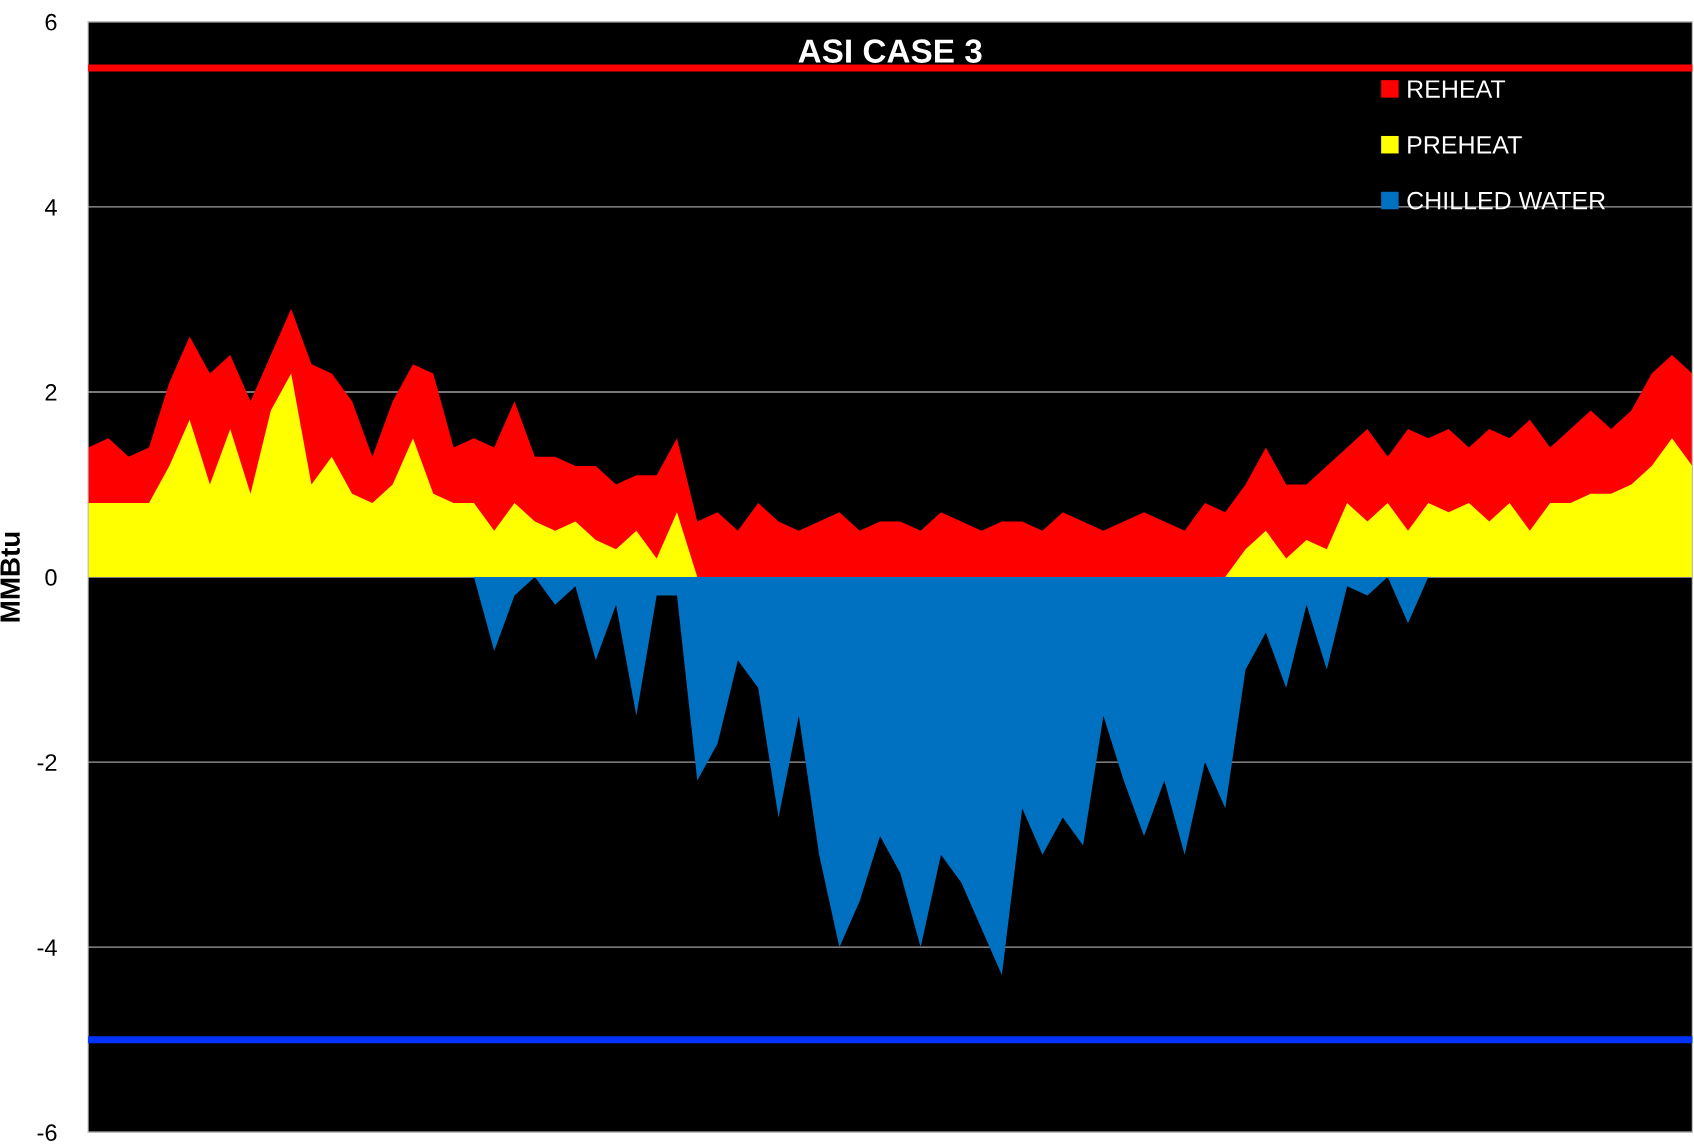  What do you see at coordinates (51, 577) in the screenshot?
I see `y-tick-label: 0` at bounding box center [51, 577].